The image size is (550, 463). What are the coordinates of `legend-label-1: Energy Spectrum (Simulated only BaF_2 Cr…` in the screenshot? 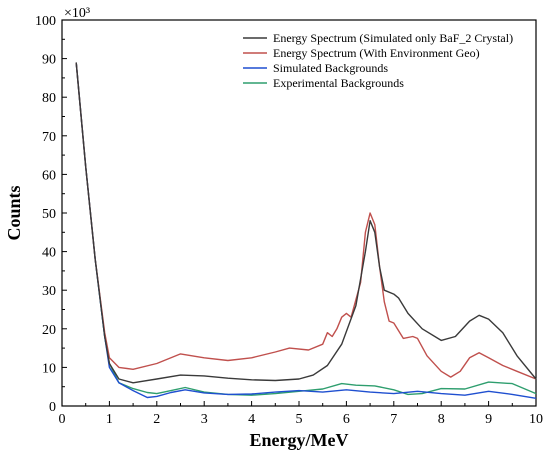 It's located at (393, 38).